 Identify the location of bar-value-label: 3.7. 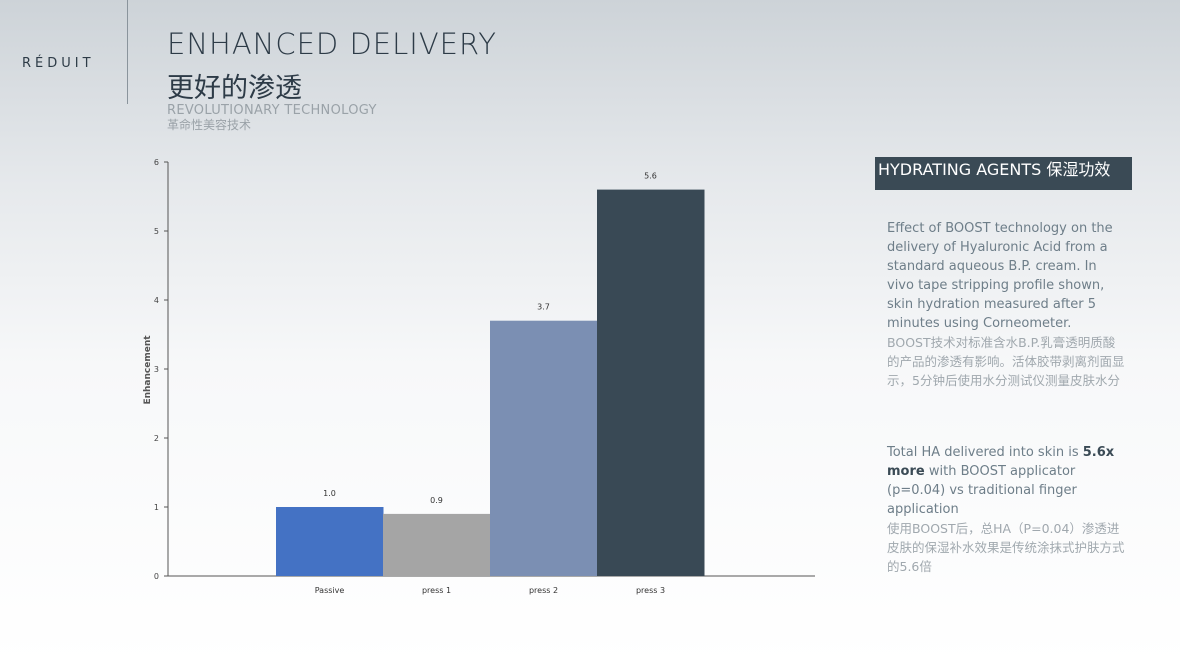
(543, 307).